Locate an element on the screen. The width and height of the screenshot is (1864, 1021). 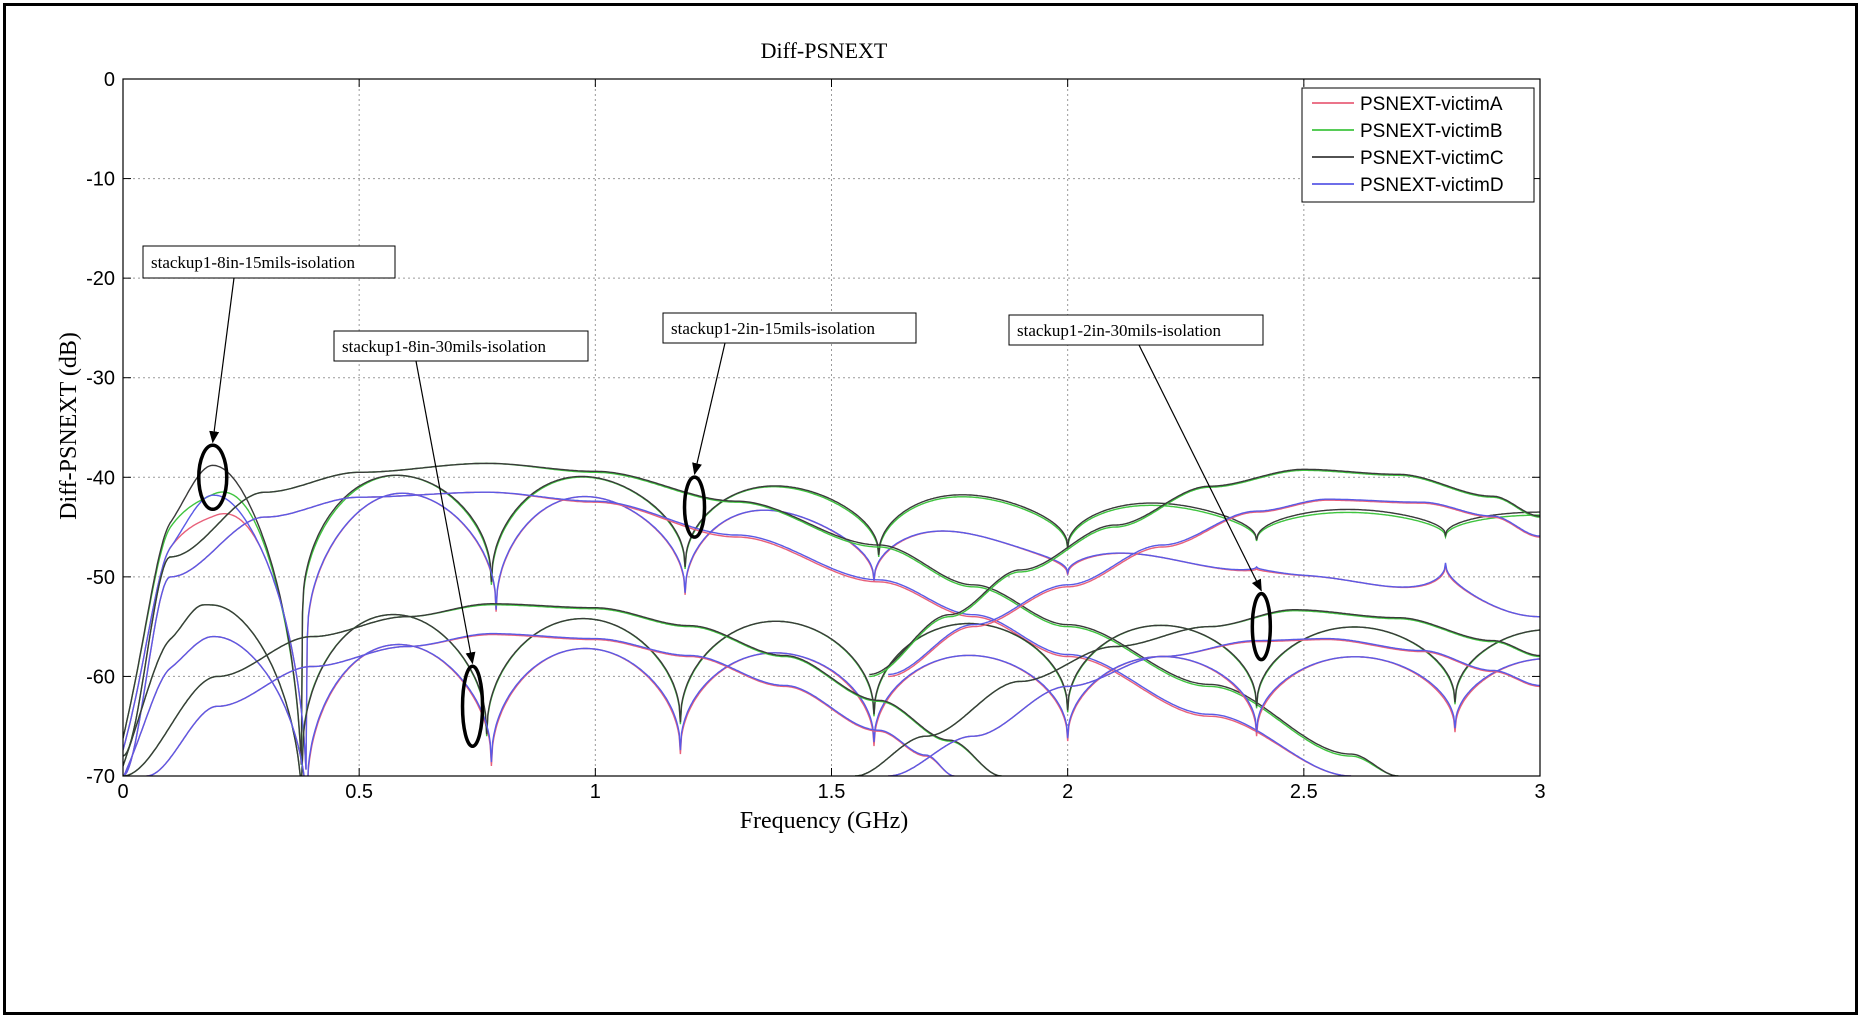
y-tick-label: -20 is located at coordinates (100, 279).